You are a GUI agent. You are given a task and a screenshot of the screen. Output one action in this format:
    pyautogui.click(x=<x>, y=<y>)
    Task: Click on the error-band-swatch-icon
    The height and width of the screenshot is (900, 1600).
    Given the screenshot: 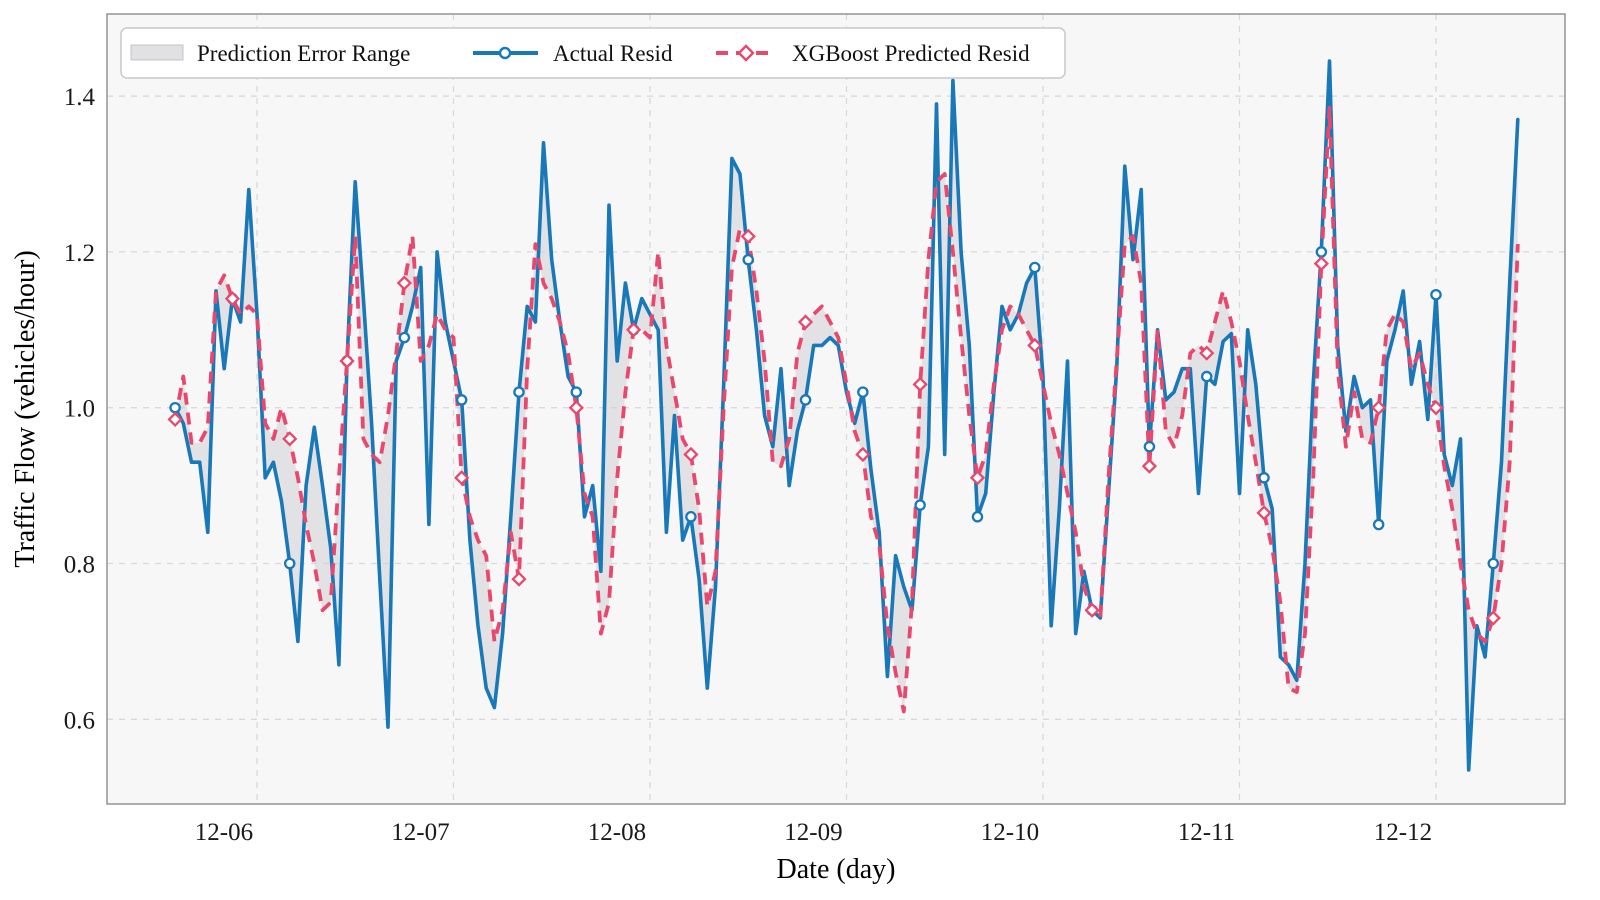 What is the action you would take?
    pyautogui.click(x=157, y=52)
    